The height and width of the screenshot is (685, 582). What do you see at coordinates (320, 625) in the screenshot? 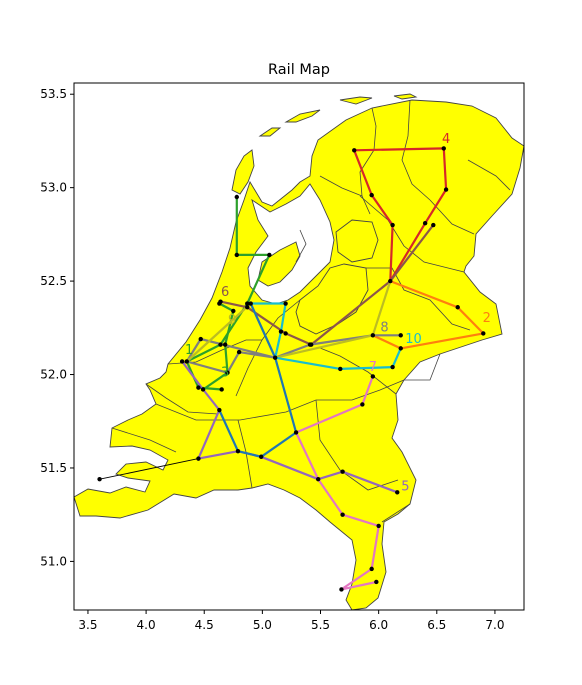
I see `x-tick-label: 5.5` at bounding box center [320, 625].